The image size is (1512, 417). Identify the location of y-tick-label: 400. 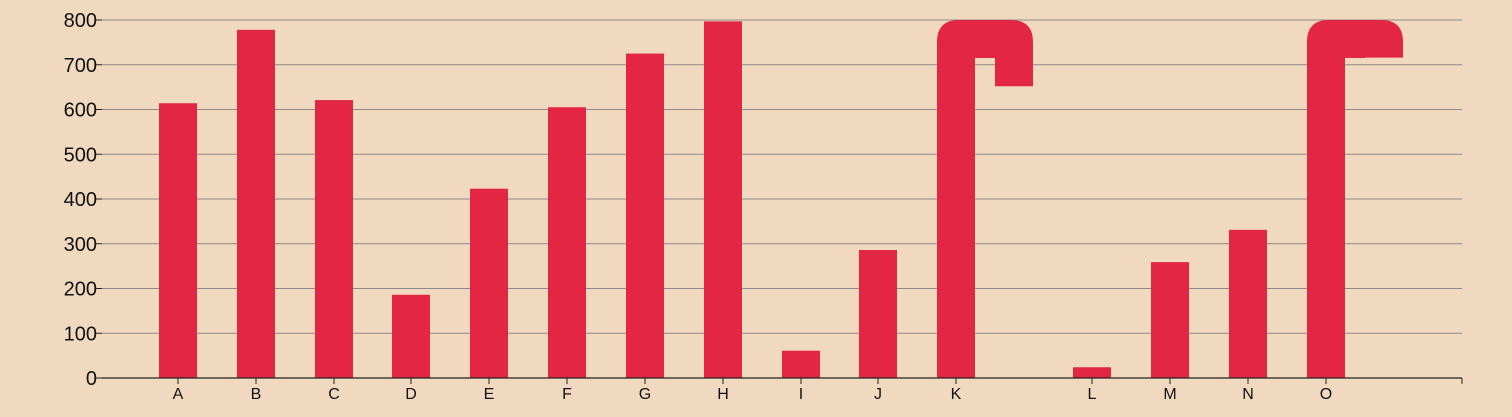
(80, 200).